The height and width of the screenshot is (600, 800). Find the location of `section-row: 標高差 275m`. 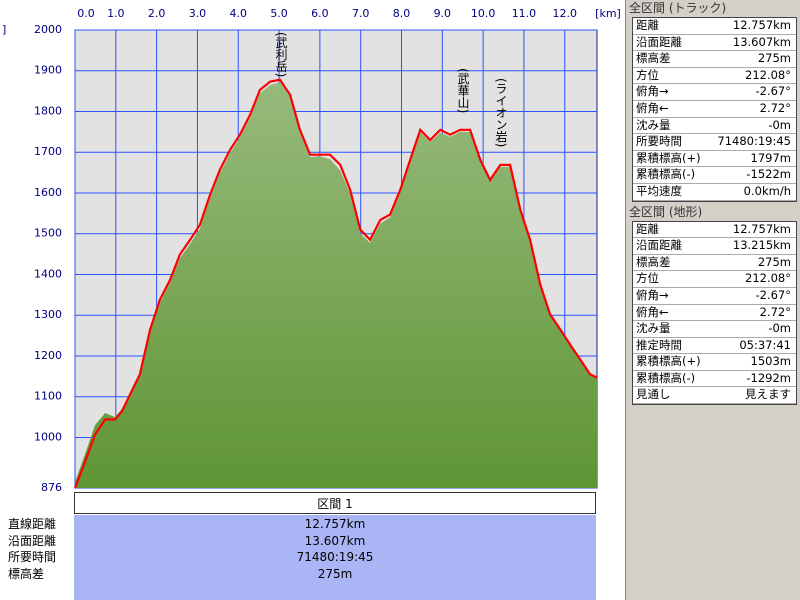

section-row: 標高差 275m is located at coordinates (312, 574).